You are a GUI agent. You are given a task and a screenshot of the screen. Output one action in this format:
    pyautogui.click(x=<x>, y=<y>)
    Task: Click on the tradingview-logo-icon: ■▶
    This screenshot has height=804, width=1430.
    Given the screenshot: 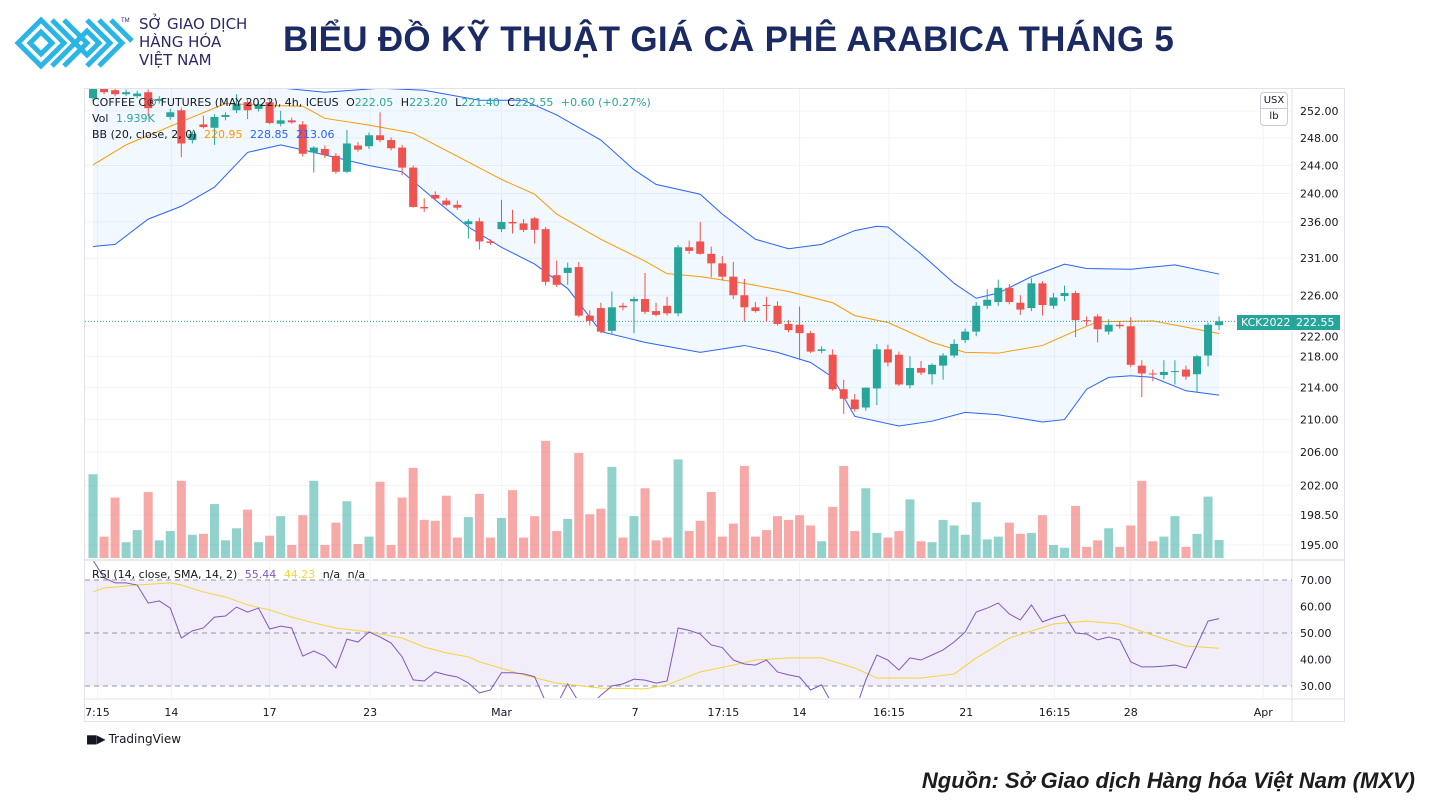 What is the action you would take?
    pyautogui.click(x=96, y=739)
    